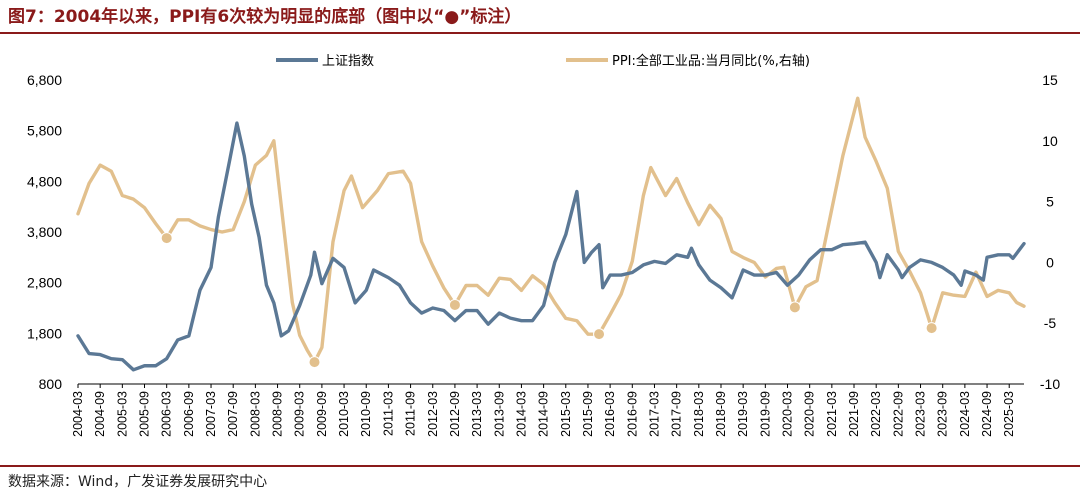  I want to click on x-tick-label: 2004-03, so click(78, 414).